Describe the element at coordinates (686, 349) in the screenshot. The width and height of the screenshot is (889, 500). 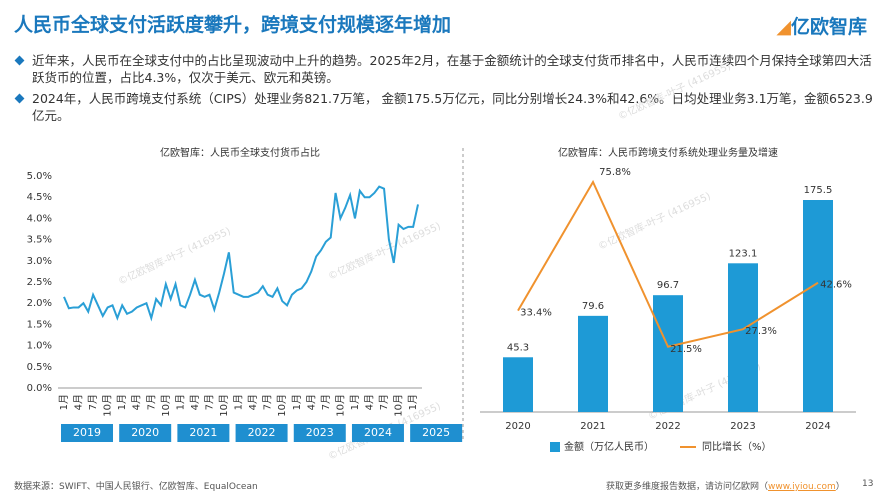
I see `data-label: 21.5%` at that location.